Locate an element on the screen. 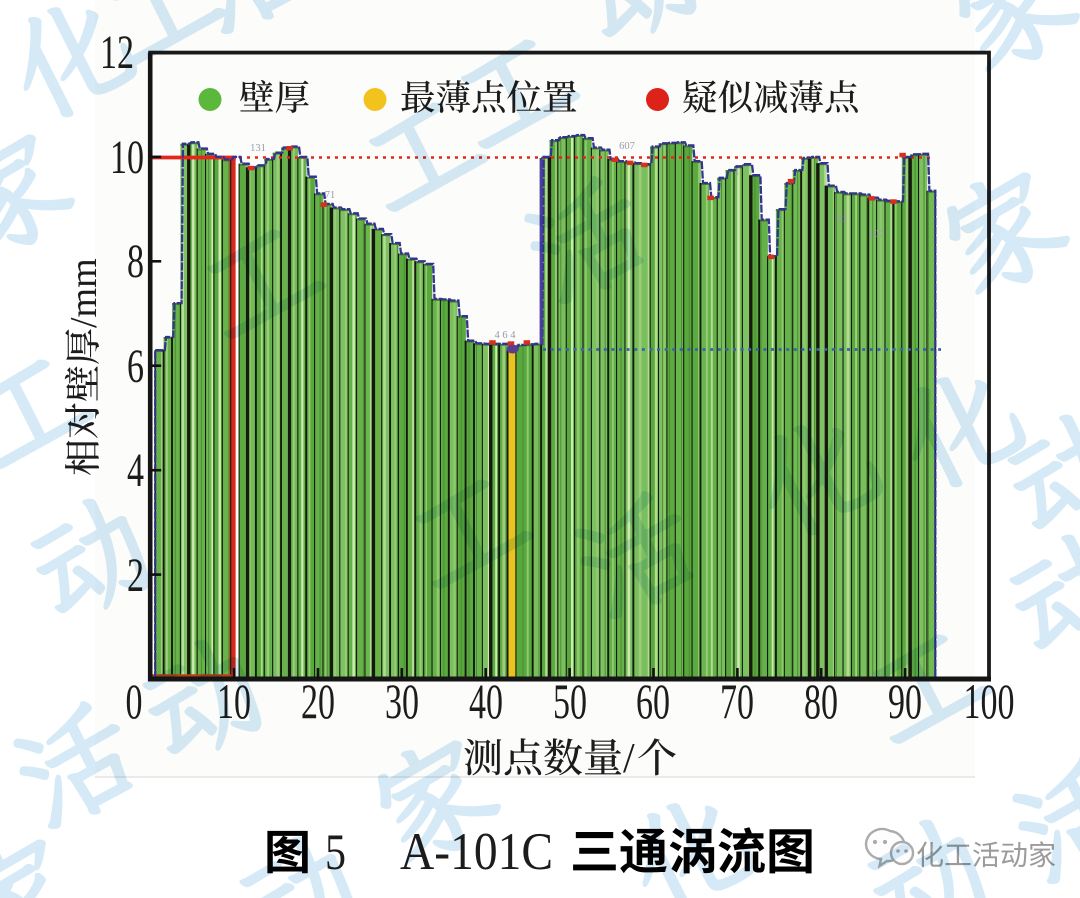 The height and width of the screenshot is (898, 1080). svg-text: 8 is located at coordinates (135, 261).